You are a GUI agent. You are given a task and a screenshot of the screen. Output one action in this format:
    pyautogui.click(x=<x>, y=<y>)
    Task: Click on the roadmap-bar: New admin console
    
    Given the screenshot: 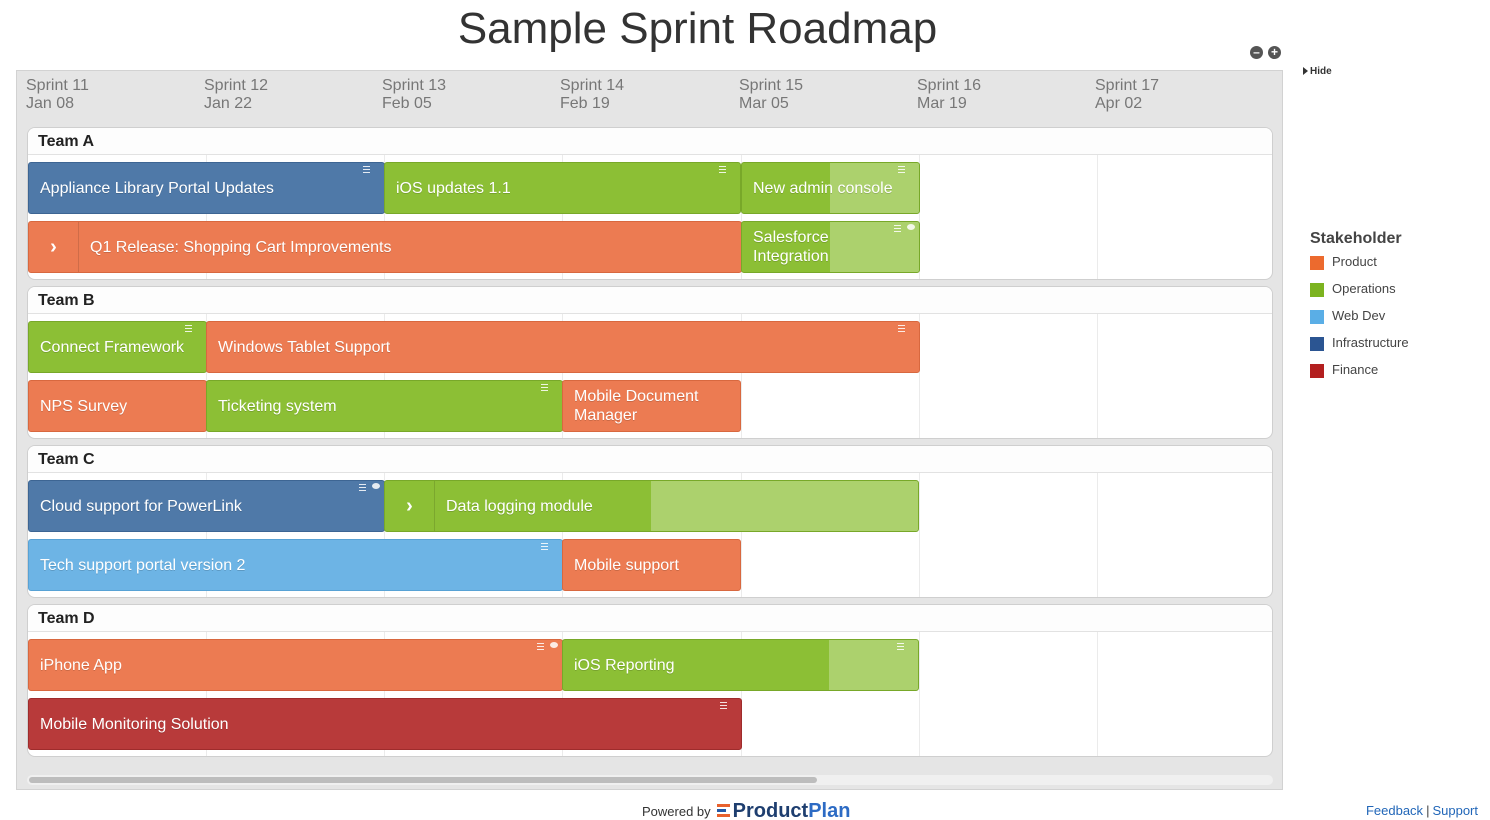 What is the action you would take?
    pyautogui.click(x=830, y=188)
    